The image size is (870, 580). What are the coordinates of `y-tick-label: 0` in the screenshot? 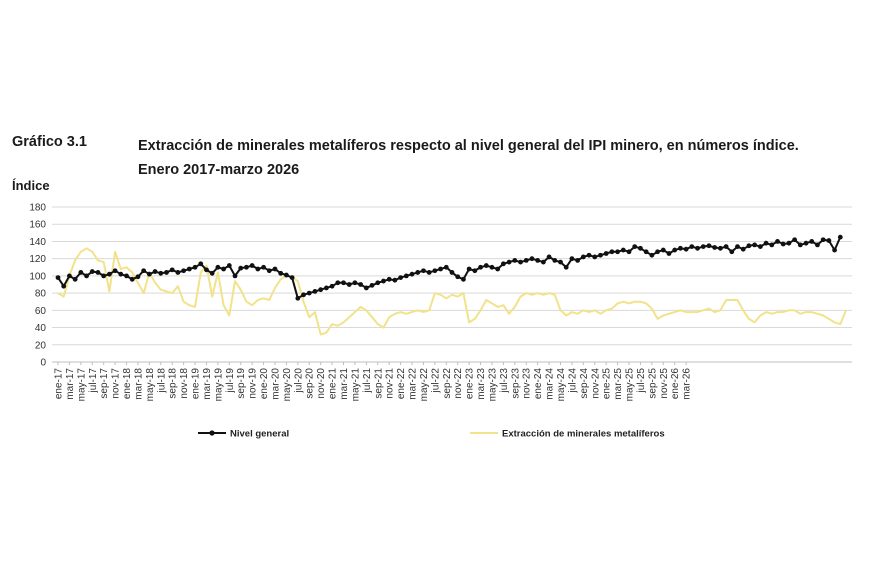 It's located at (43, 363).